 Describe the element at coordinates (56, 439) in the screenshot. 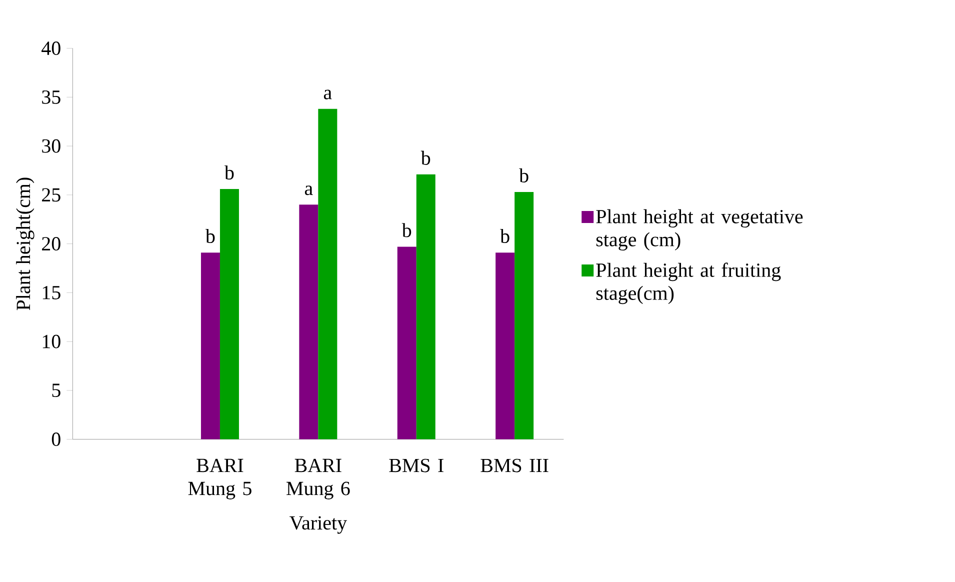

I see `y-tick-label: 0` at that location.